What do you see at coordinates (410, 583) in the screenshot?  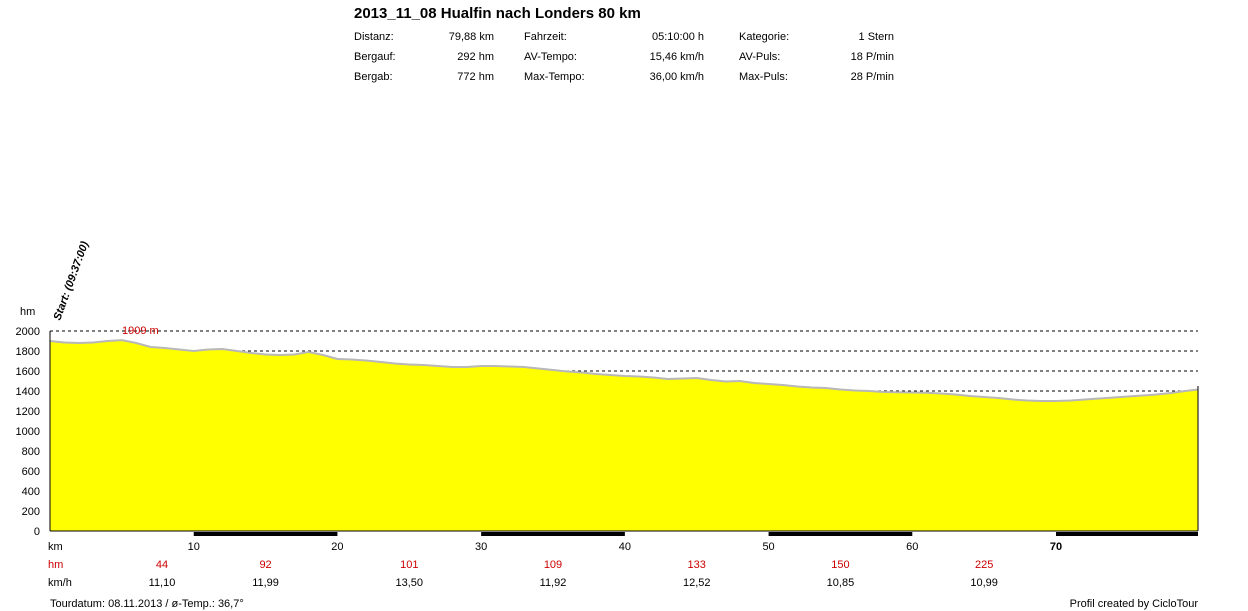 I see `segment-kmh-value: 13,50` at bounding box center [410, 583].